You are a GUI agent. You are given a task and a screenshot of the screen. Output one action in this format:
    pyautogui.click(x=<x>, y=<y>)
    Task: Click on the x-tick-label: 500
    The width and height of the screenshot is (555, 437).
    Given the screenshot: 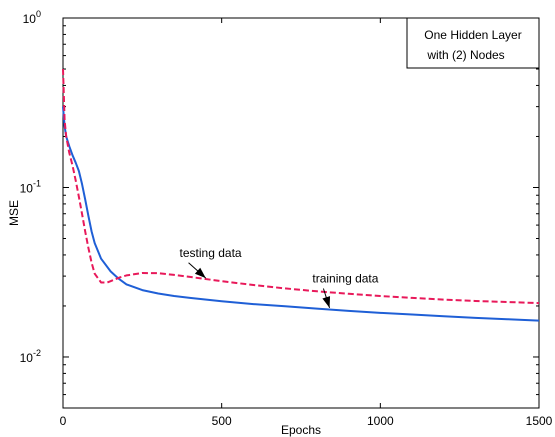 What is the action you would take?
    pyautogui.click(x=222, y=421)
    